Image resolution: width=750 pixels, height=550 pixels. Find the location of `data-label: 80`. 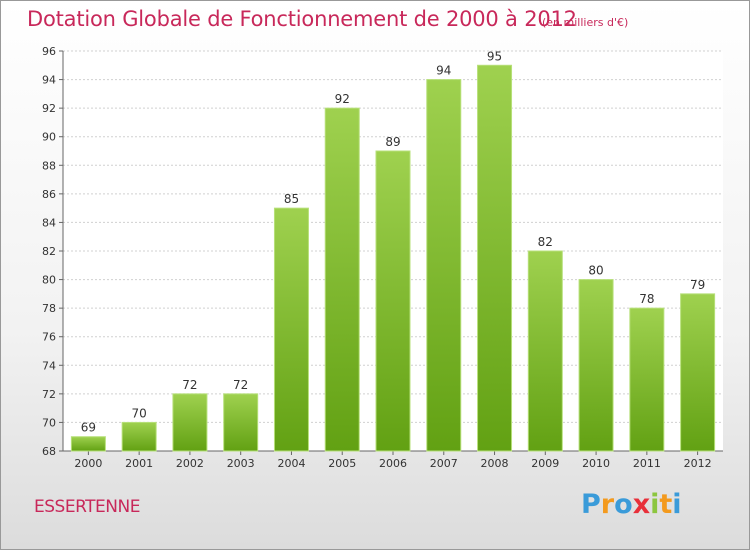

data-label: 80 is located at coordinates (595, 271).